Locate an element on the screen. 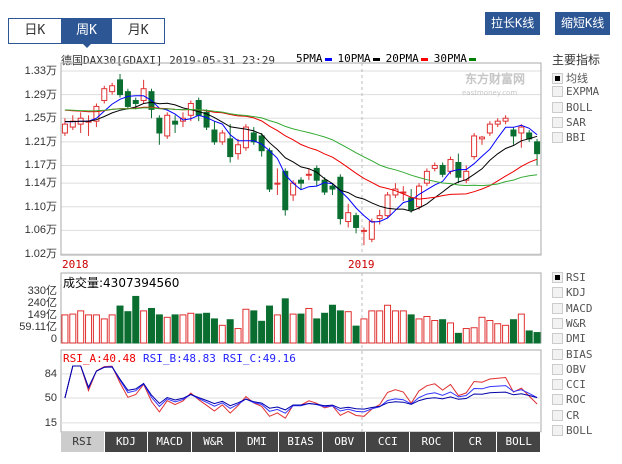 The image size is (622, 464). rsi-tick-label: 84 is located at coordinates (50, 373).